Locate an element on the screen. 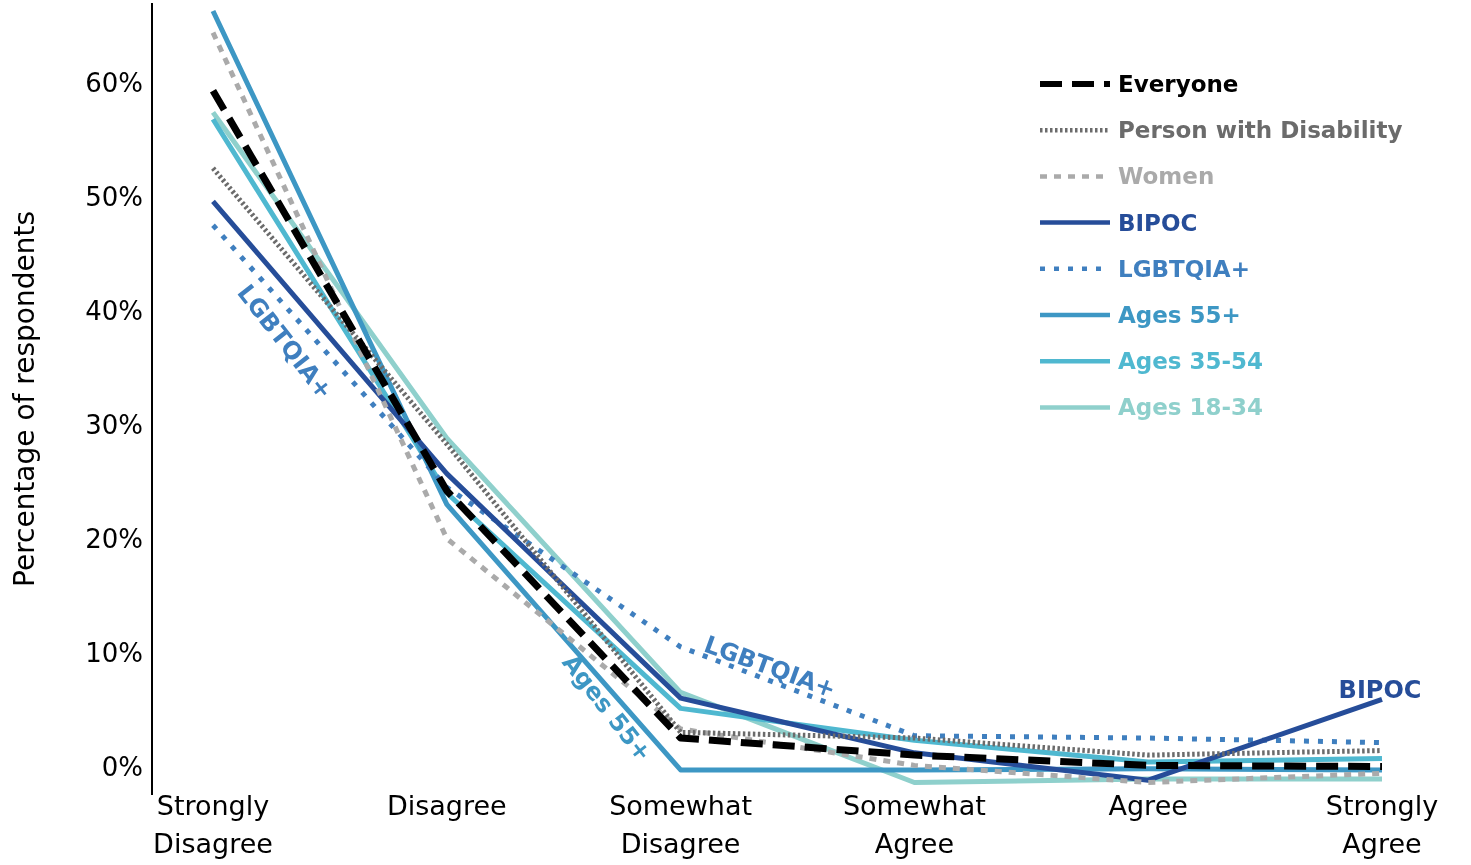 The image size is (1471, 865). annotation: BIPOC is located at coordinates (1380, 690).